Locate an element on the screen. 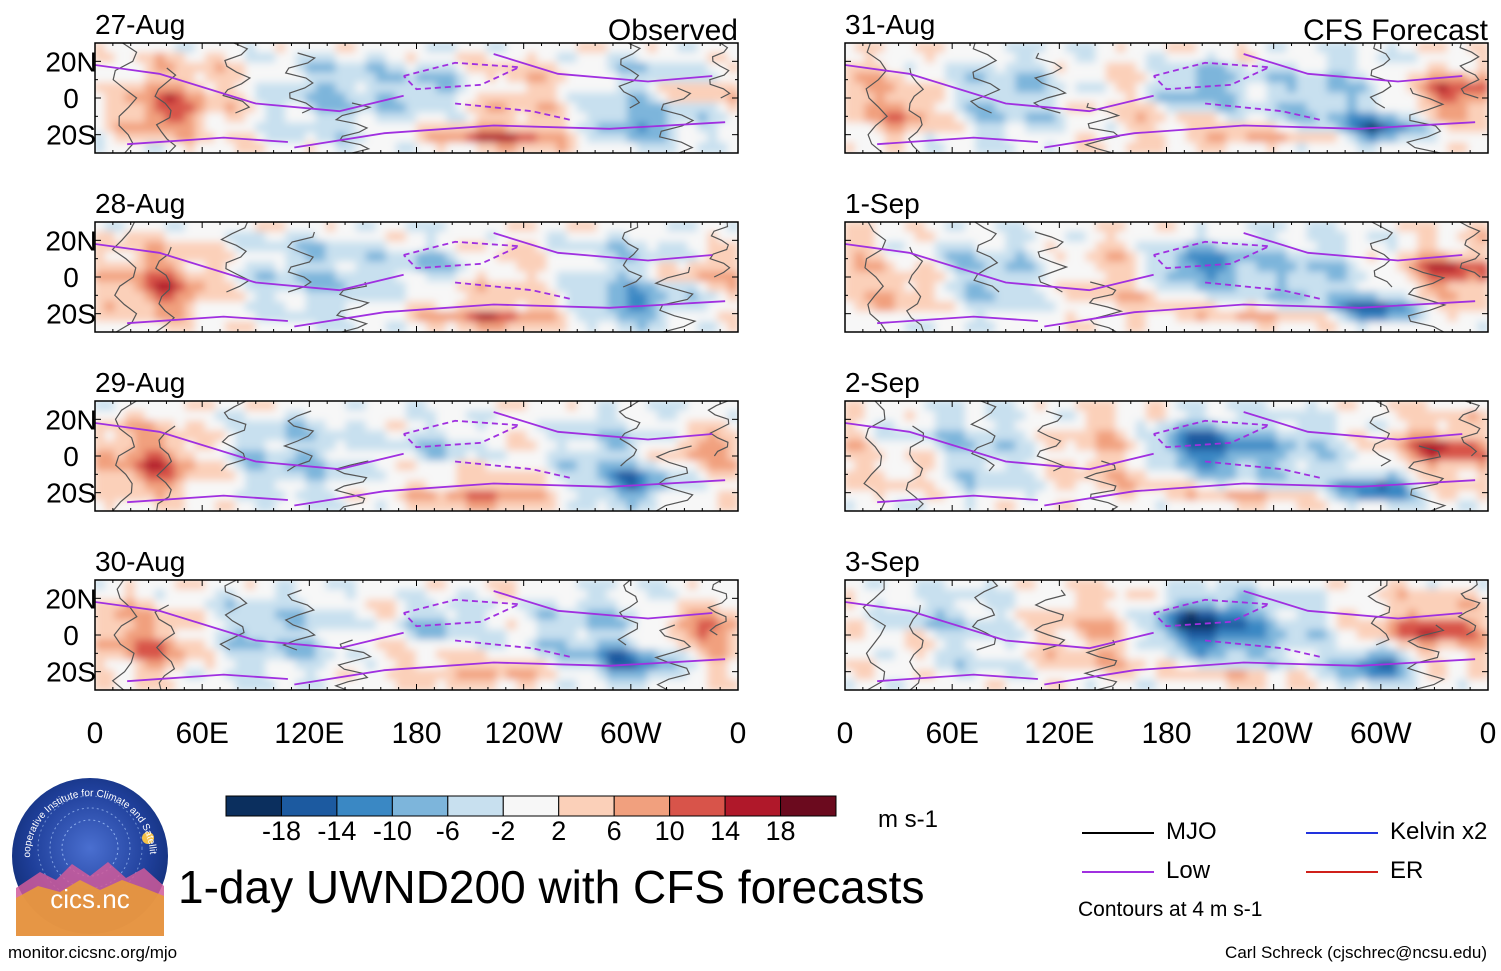 This screenshot has height=971, width=1501. footer-url: monitor.cicsnc.org/mjo is located at coordinates (93, 952).